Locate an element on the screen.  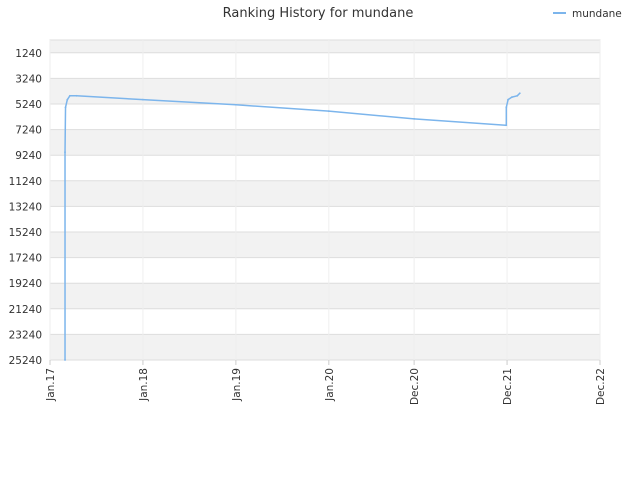
legend: mundane is located at coordinates (587, 14).